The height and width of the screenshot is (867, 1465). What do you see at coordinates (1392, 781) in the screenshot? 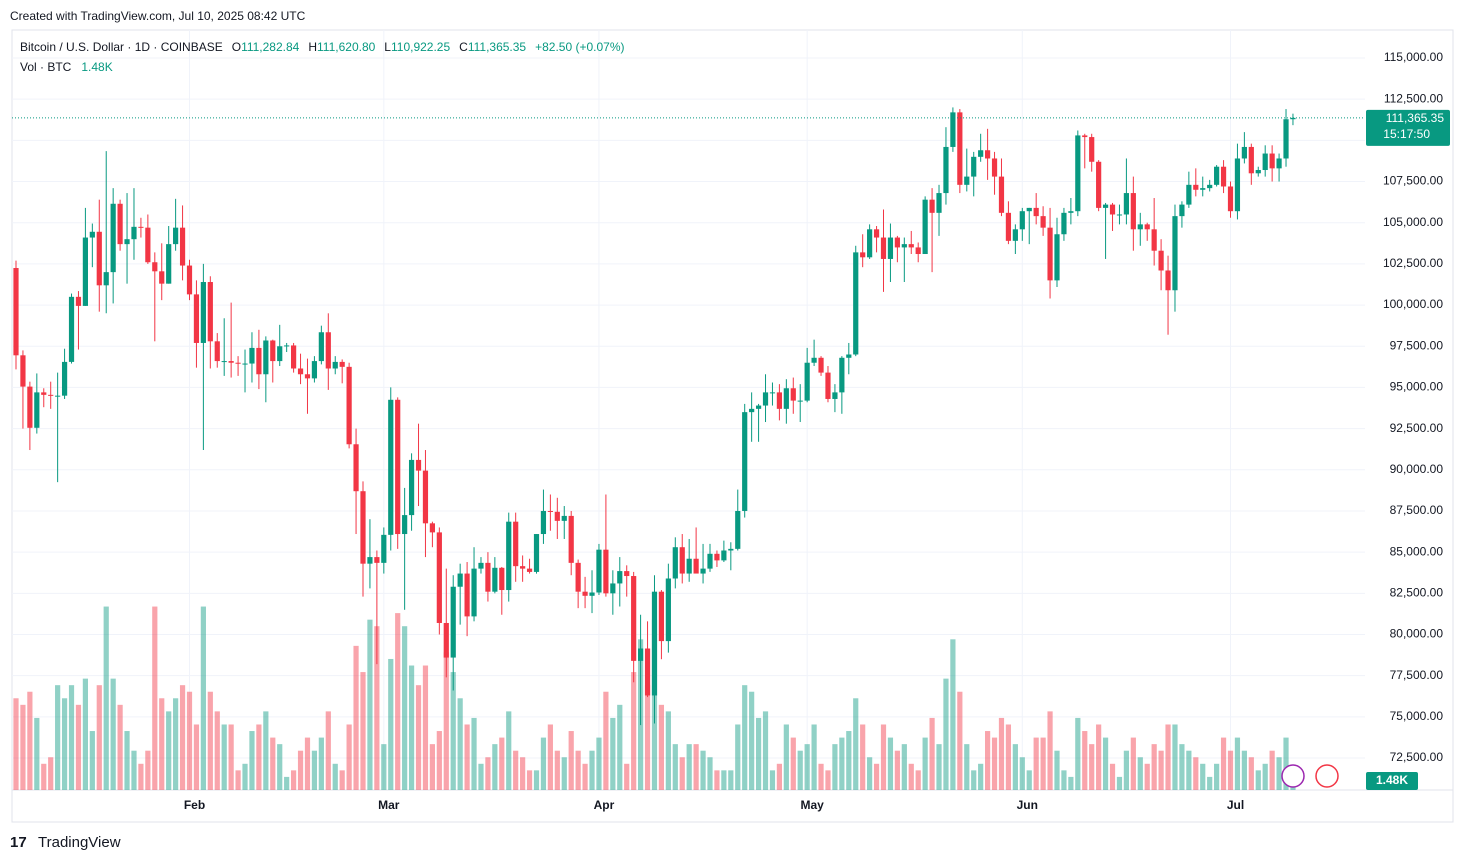
I see `volume-label-box` at bounding box center [1392, 781].